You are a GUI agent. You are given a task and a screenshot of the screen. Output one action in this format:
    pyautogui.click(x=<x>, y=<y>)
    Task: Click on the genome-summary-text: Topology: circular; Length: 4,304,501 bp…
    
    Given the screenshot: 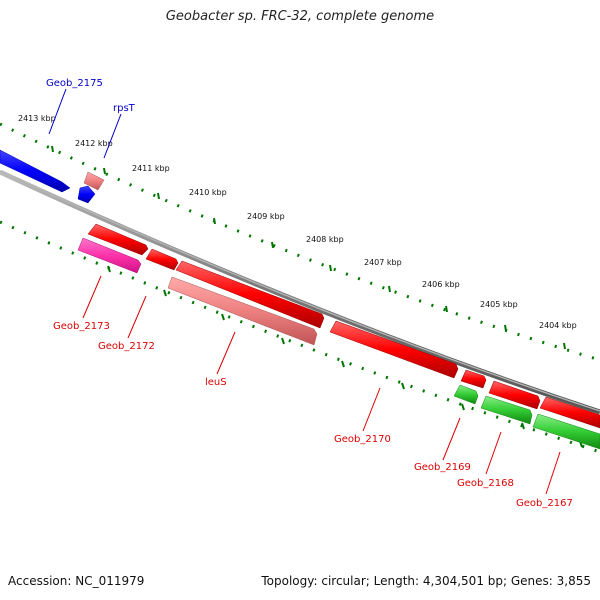 What is the action you would take?
    pyautogui.click(x=426, y=581)
    